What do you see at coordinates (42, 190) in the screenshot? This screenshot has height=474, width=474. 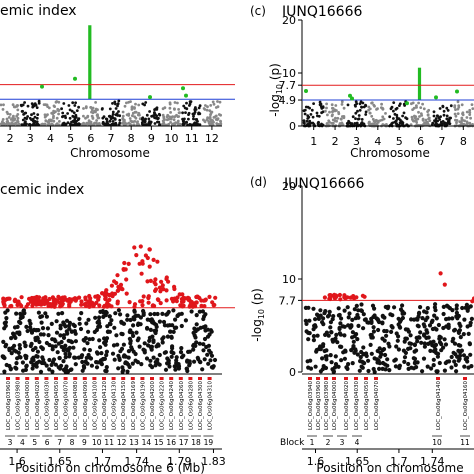 I see `panel-b-title: cemic index` at bounding box center [42, 190].